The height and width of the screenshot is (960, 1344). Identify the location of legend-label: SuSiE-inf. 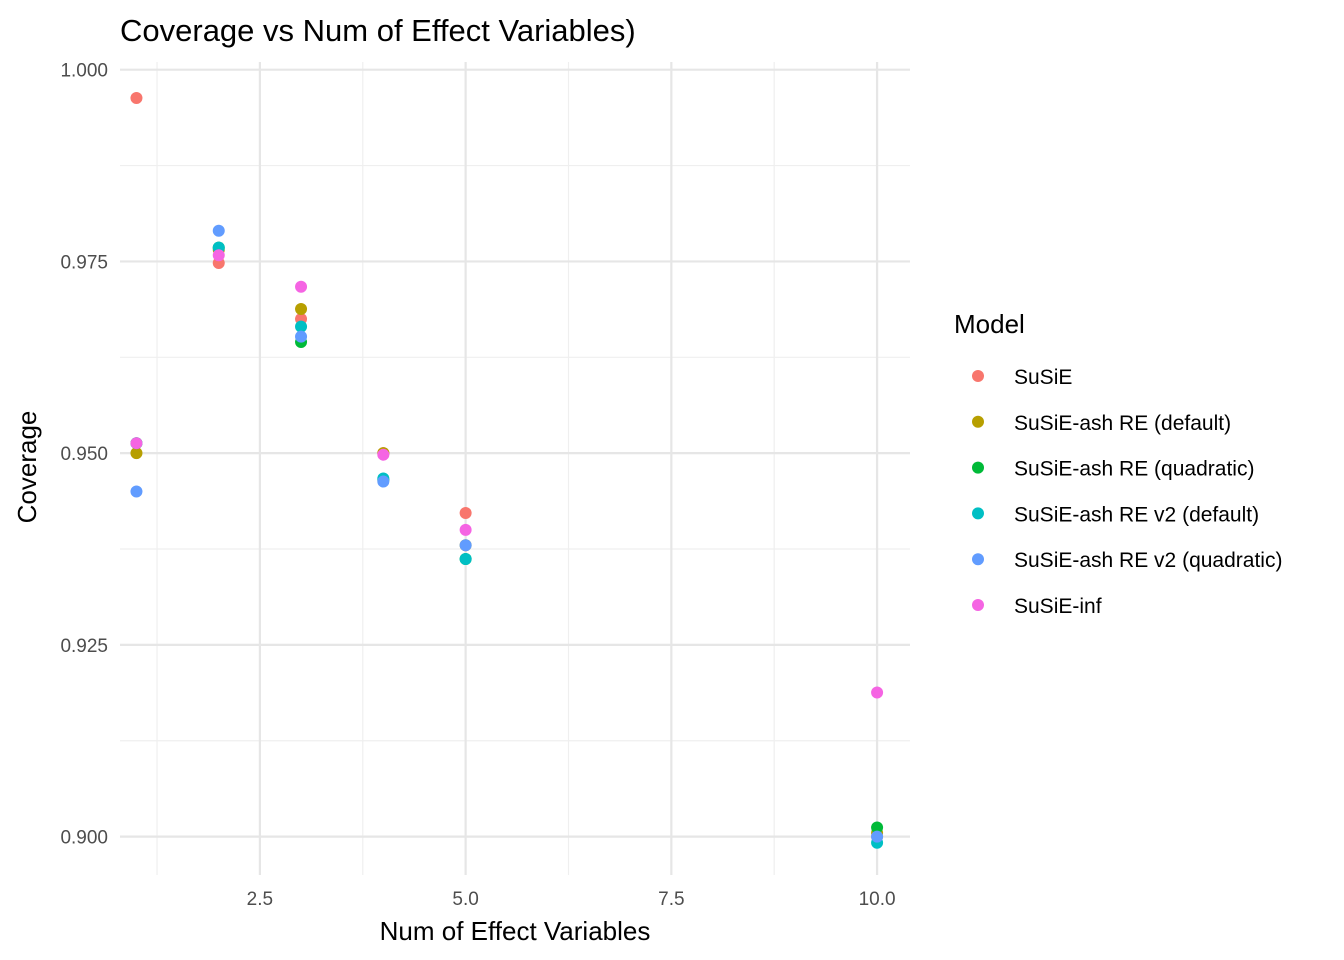
(1058, 606).